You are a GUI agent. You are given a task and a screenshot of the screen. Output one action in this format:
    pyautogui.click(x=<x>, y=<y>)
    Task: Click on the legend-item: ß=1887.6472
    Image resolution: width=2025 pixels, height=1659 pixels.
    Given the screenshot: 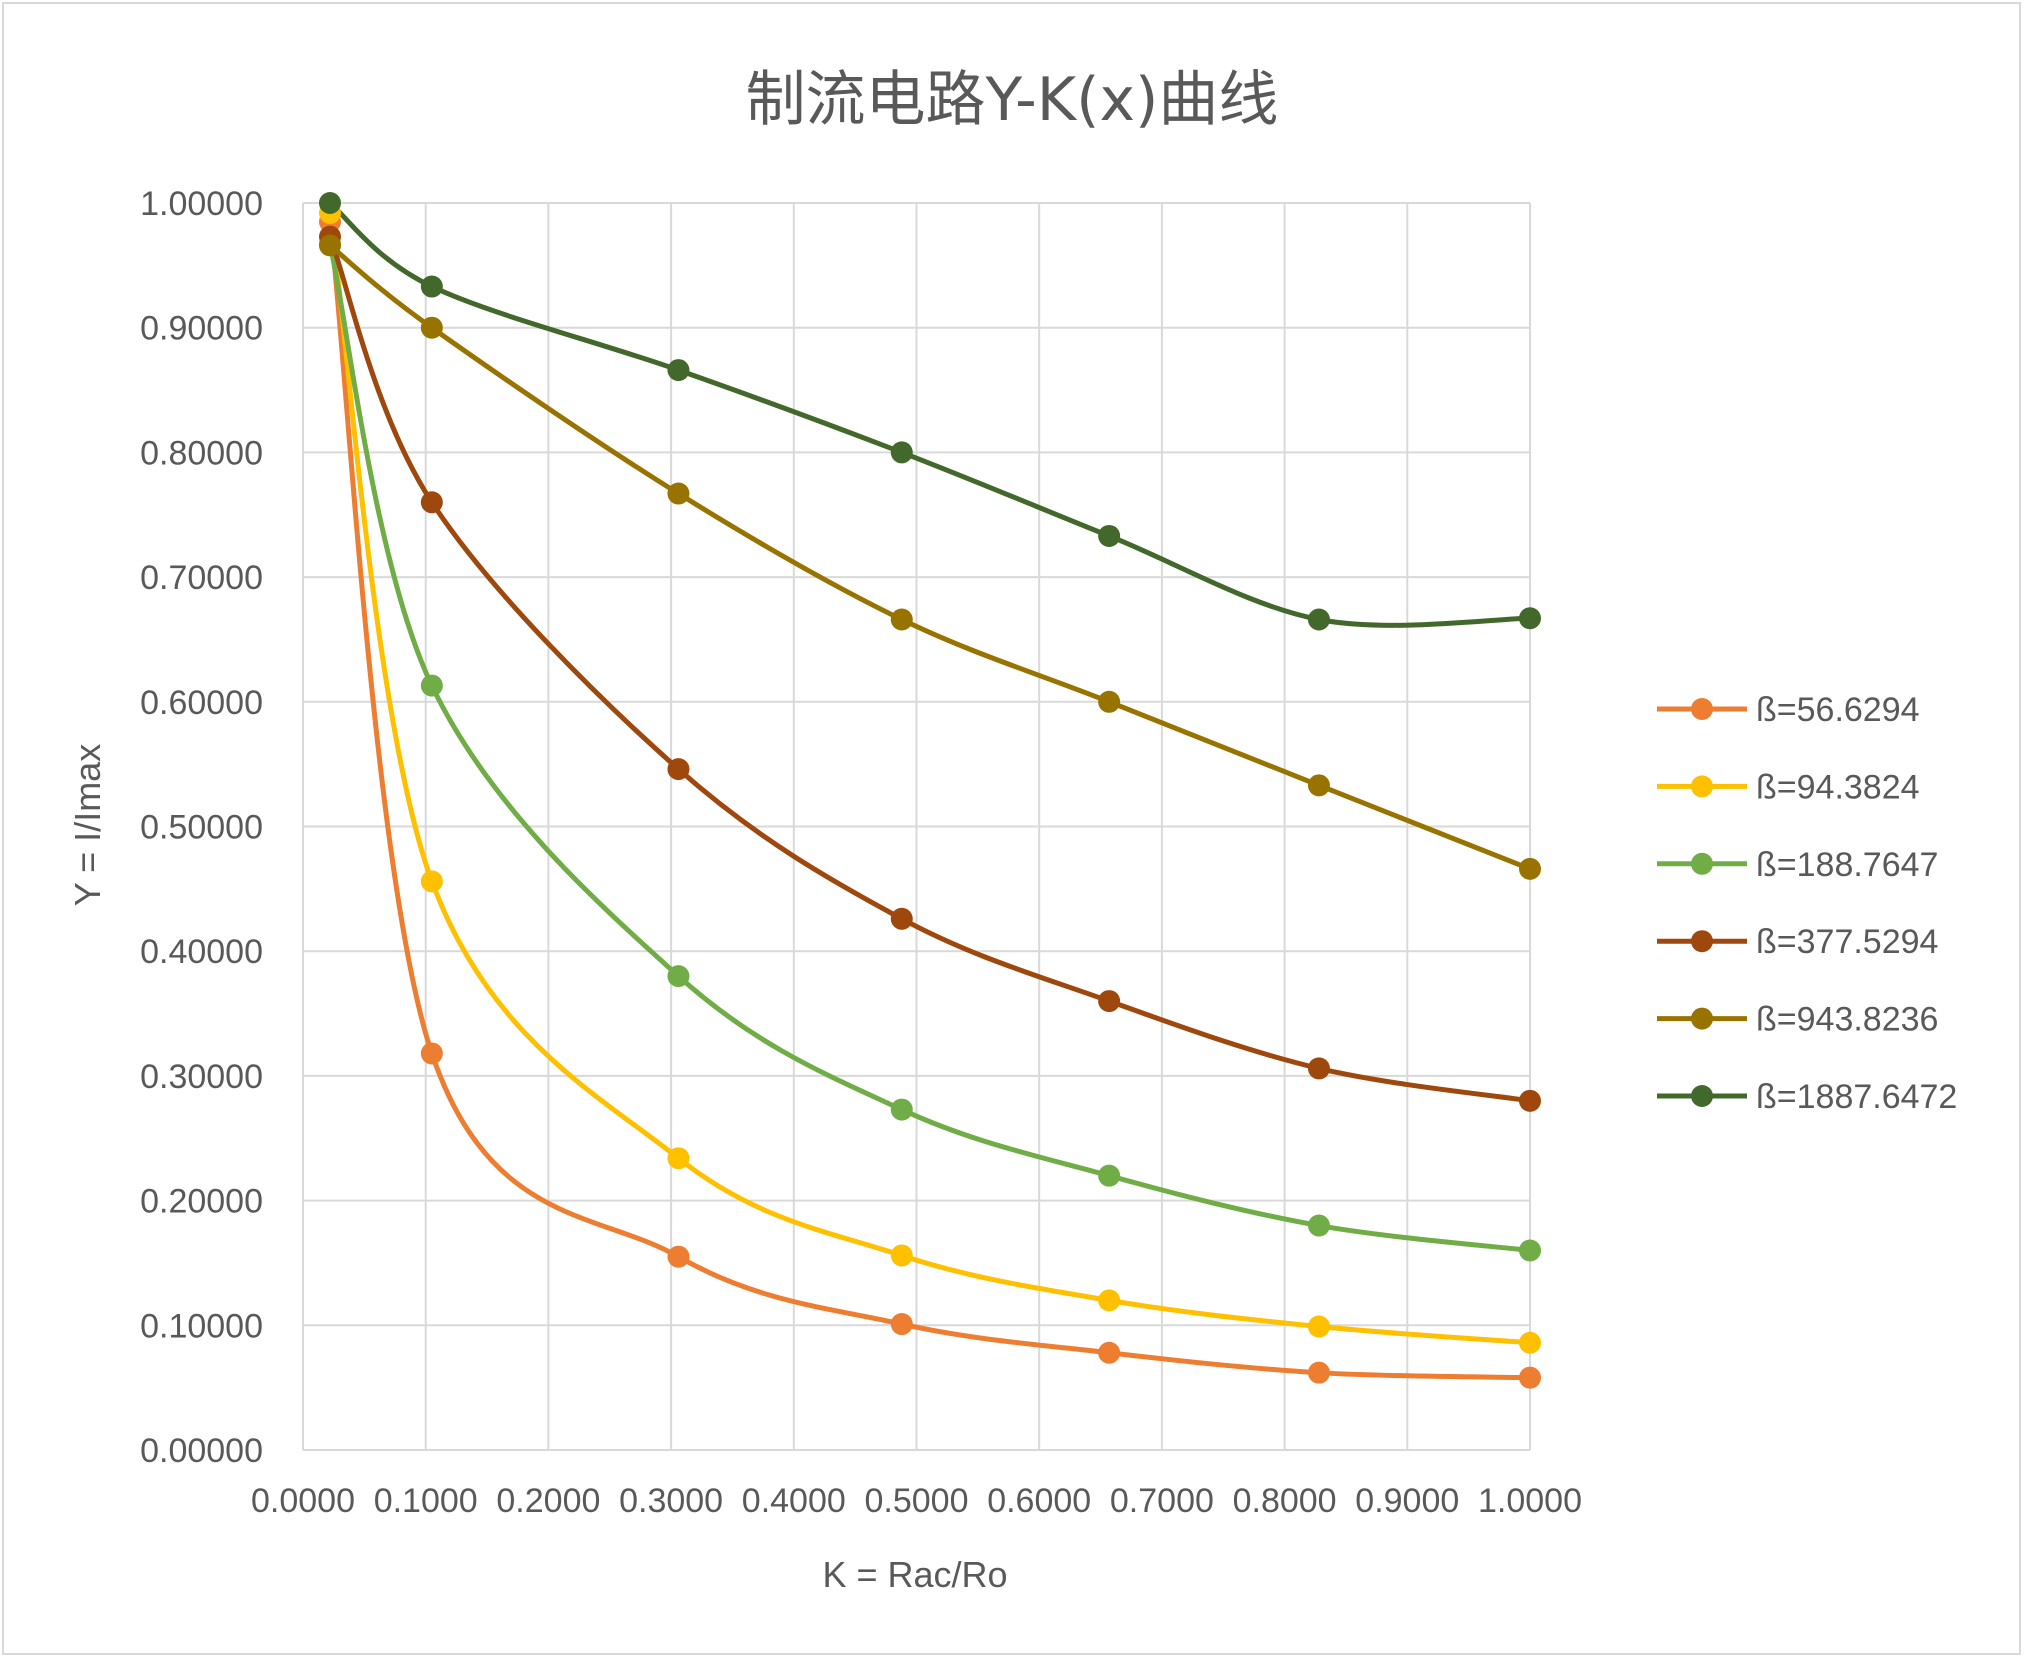 What is the action you would take?
    pyautogui.click(x=1807, y=1097)
    